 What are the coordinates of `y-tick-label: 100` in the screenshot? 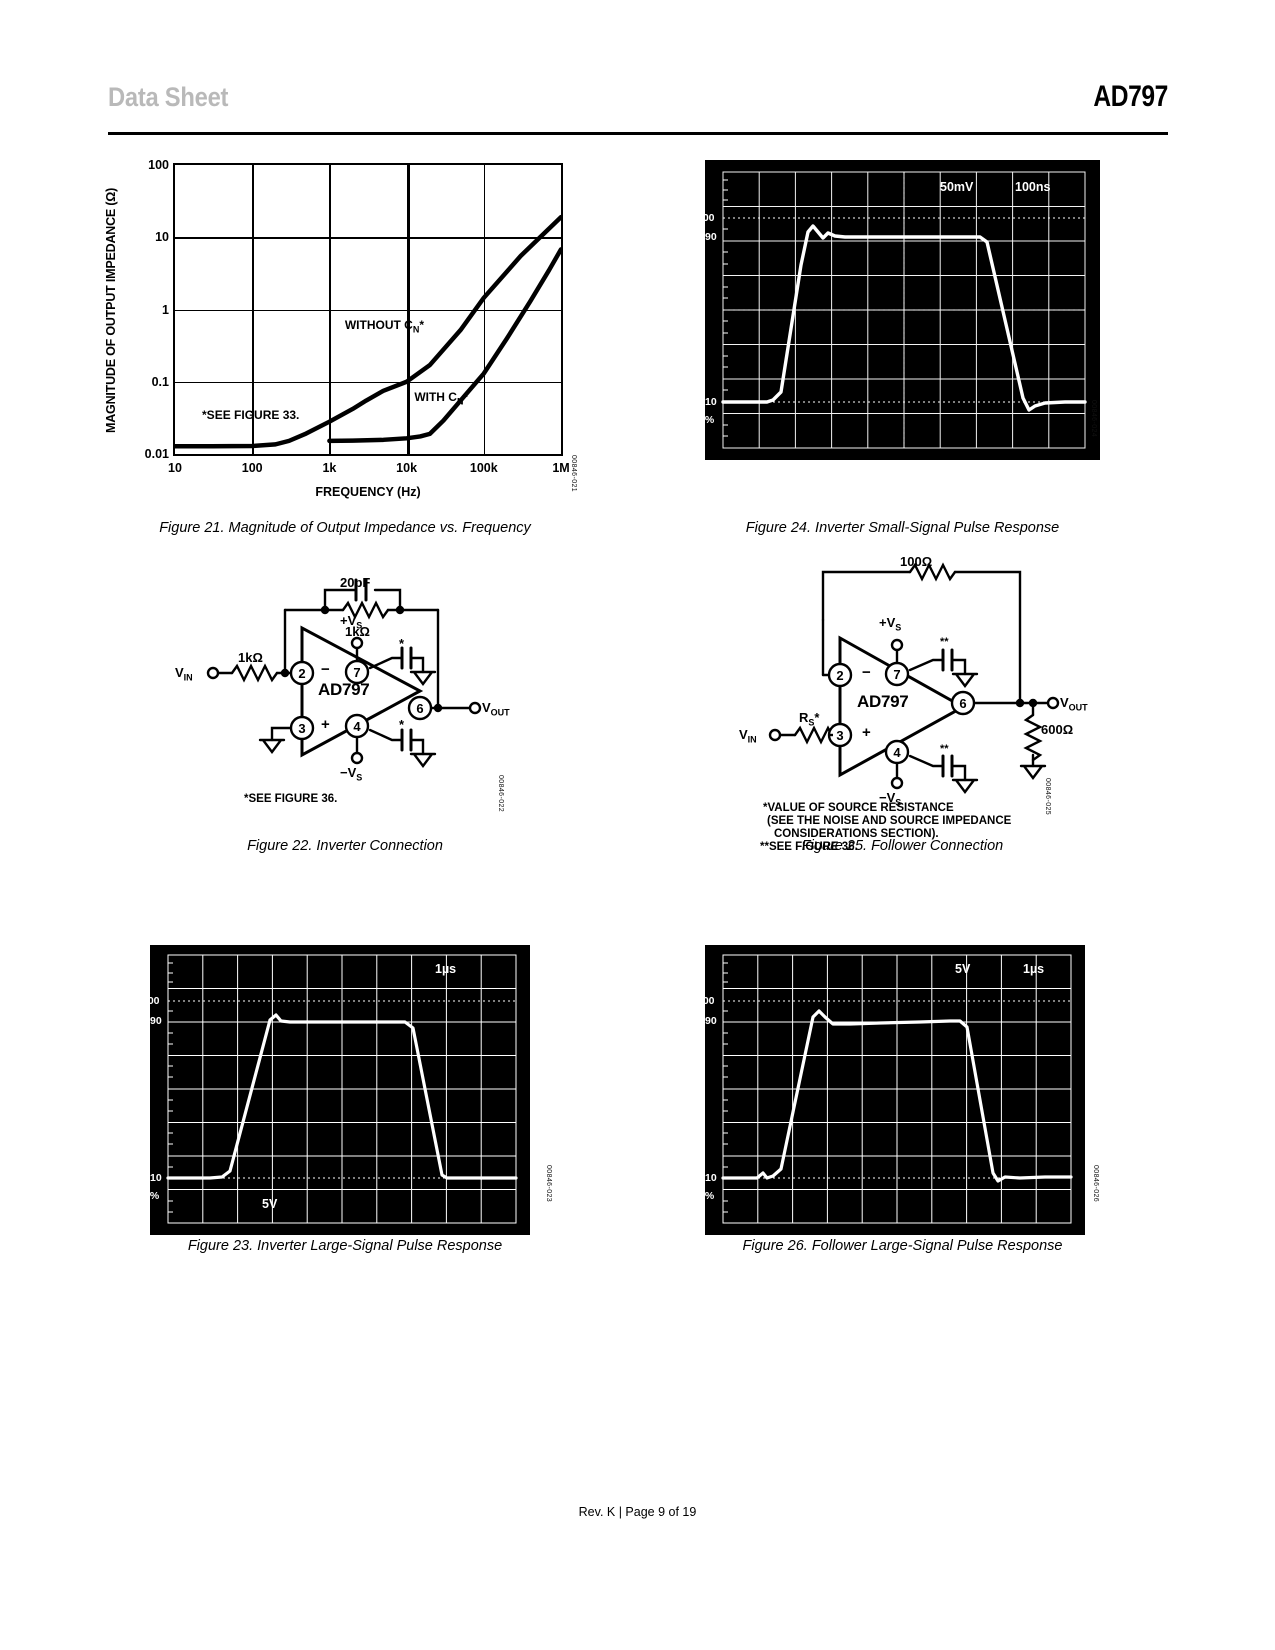 It's located at (158, 165).